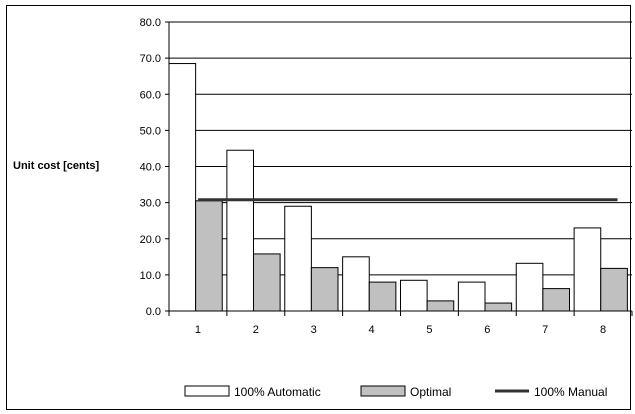 This screenshot has height=414, width=635. What do you see at coordinates (207, 391) in the screenshot?
I see `legend-swatch-100-automatic` at bounding box center [207, 391].